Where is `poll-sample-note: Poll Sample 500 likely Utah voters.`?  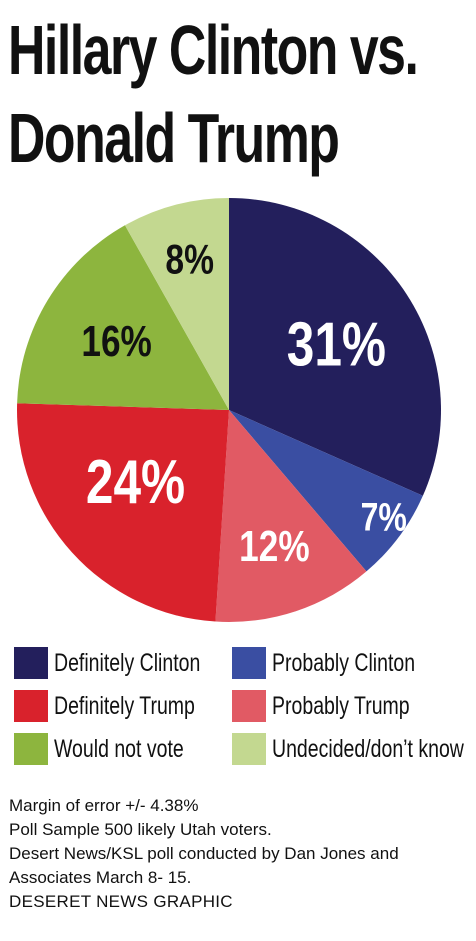 poll-sample-note: Poll Sample 500 likely Utah voters. is located at coordinates (140, 829).